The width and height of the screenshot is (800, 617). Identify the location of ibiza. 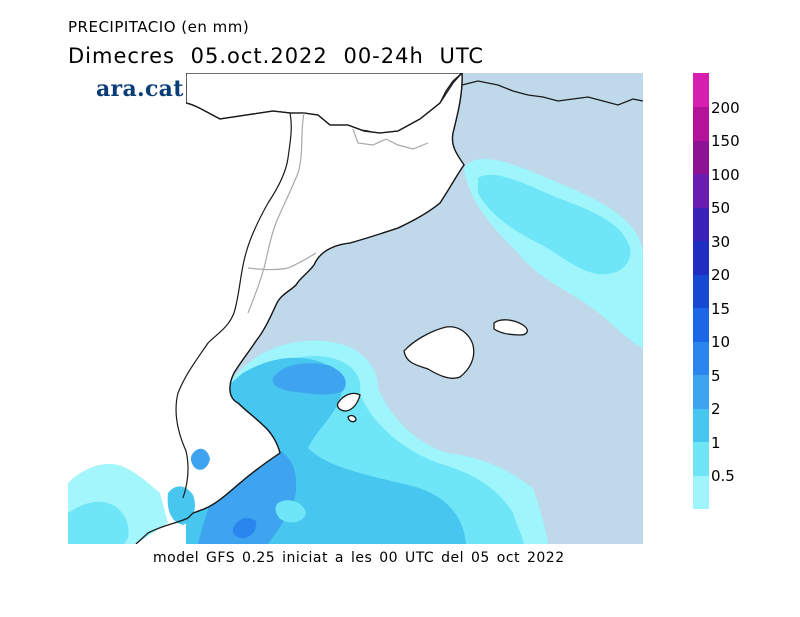
(348, 402).